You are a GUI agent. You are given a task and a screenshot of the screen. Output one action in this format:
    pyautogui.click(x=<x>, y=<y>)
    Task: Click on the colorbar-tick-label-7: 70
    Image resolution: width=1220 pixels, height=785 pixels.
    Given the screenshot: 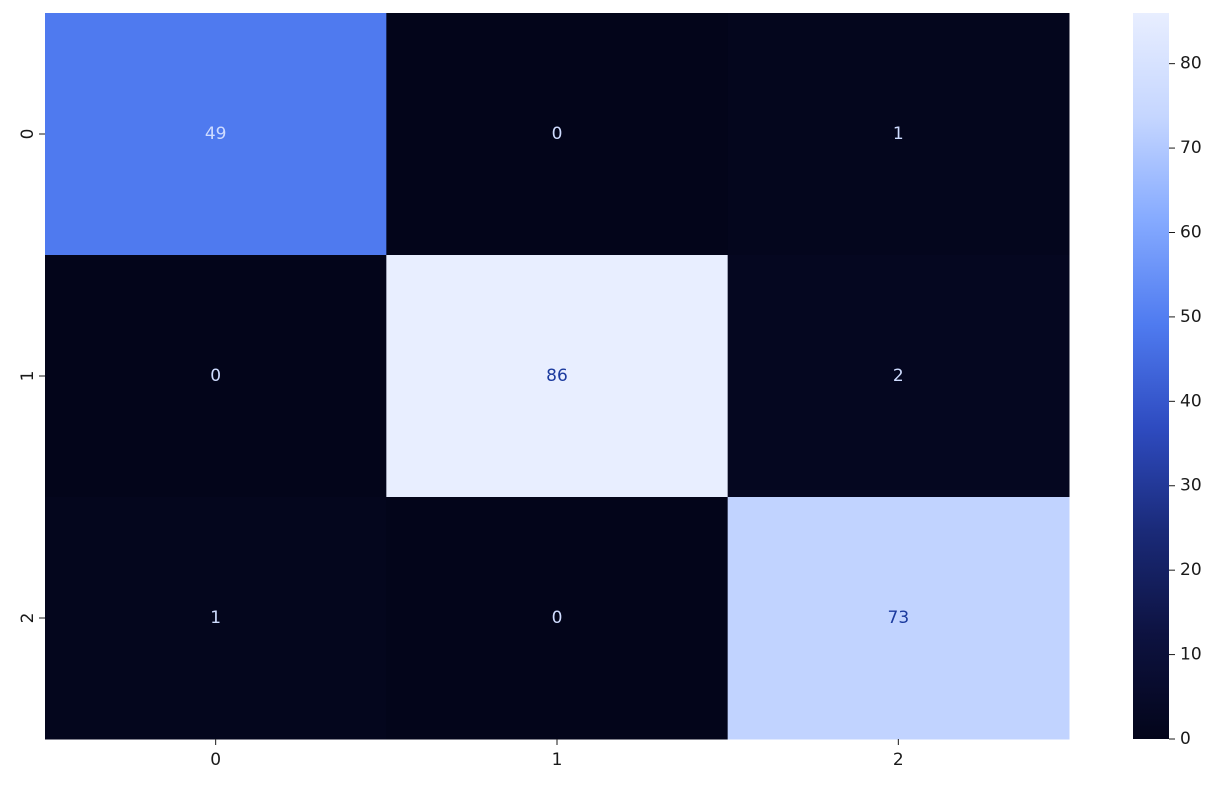 What is the action you would take?
    pyautogui.click(x=1191, y=148)
    